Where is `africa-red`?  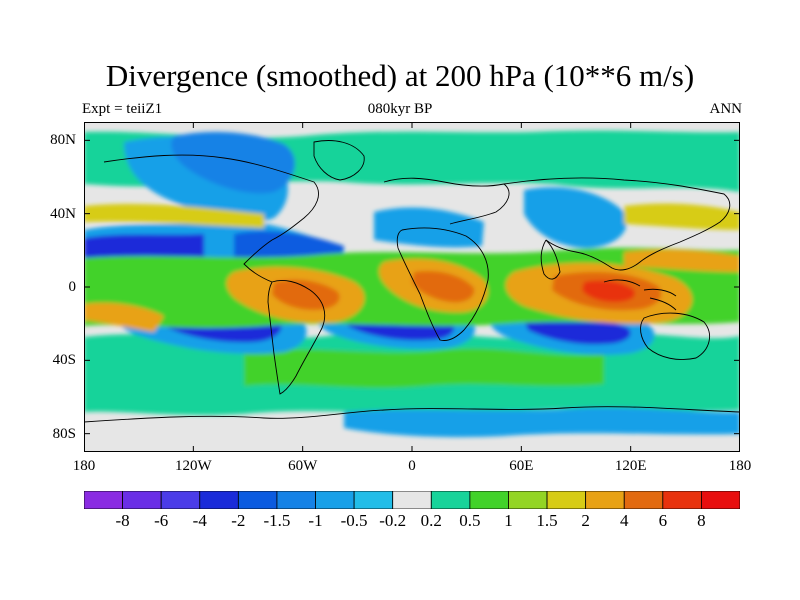 africa-red is located at coordinates (443, 286).